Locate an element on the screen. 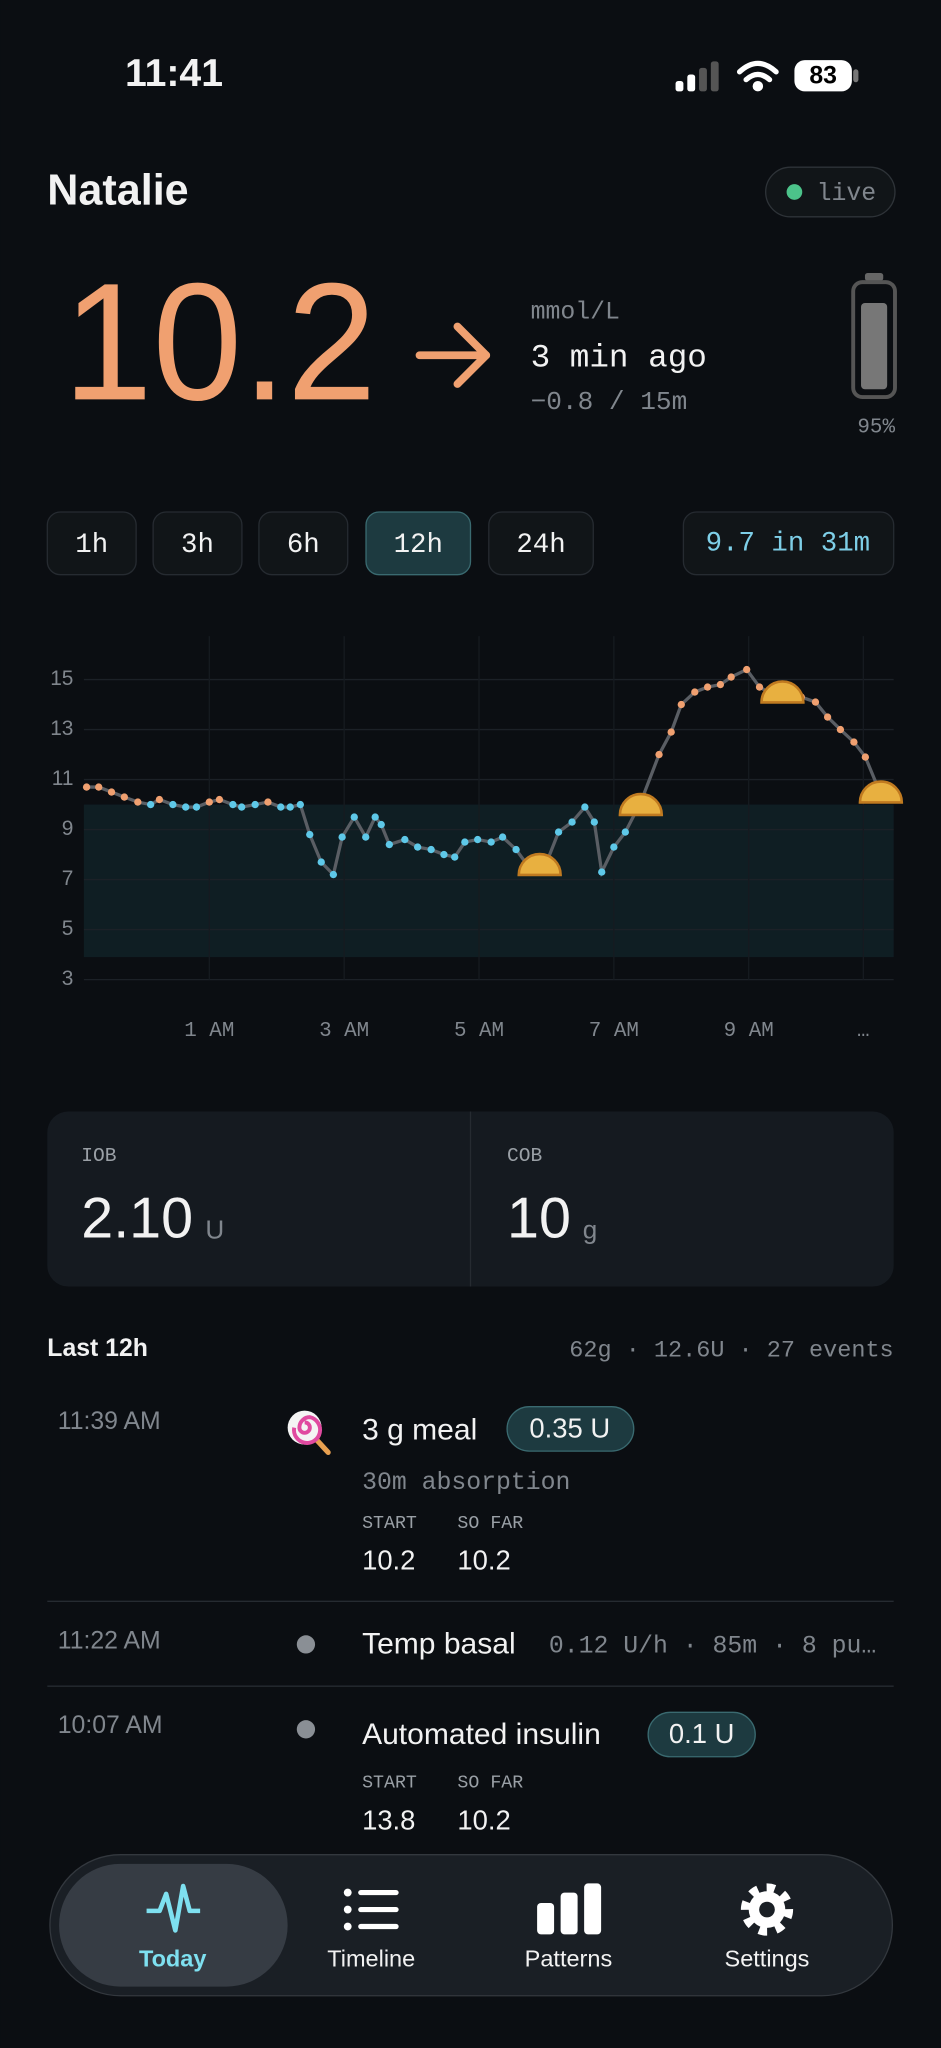 The width and height of the screenshot is (941, 2048). glucose-value: 10.2 is located at coordinates (219, 342).